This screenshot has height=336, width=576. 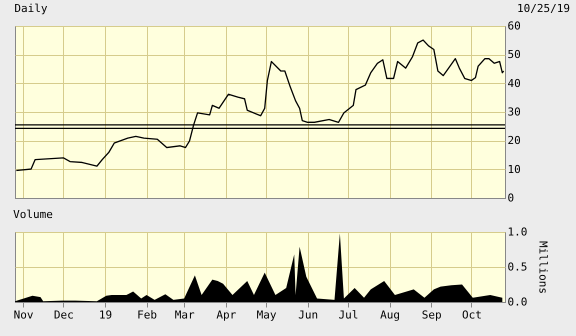 I want to click on text: 10/25/19, so click(x=543, y=8).